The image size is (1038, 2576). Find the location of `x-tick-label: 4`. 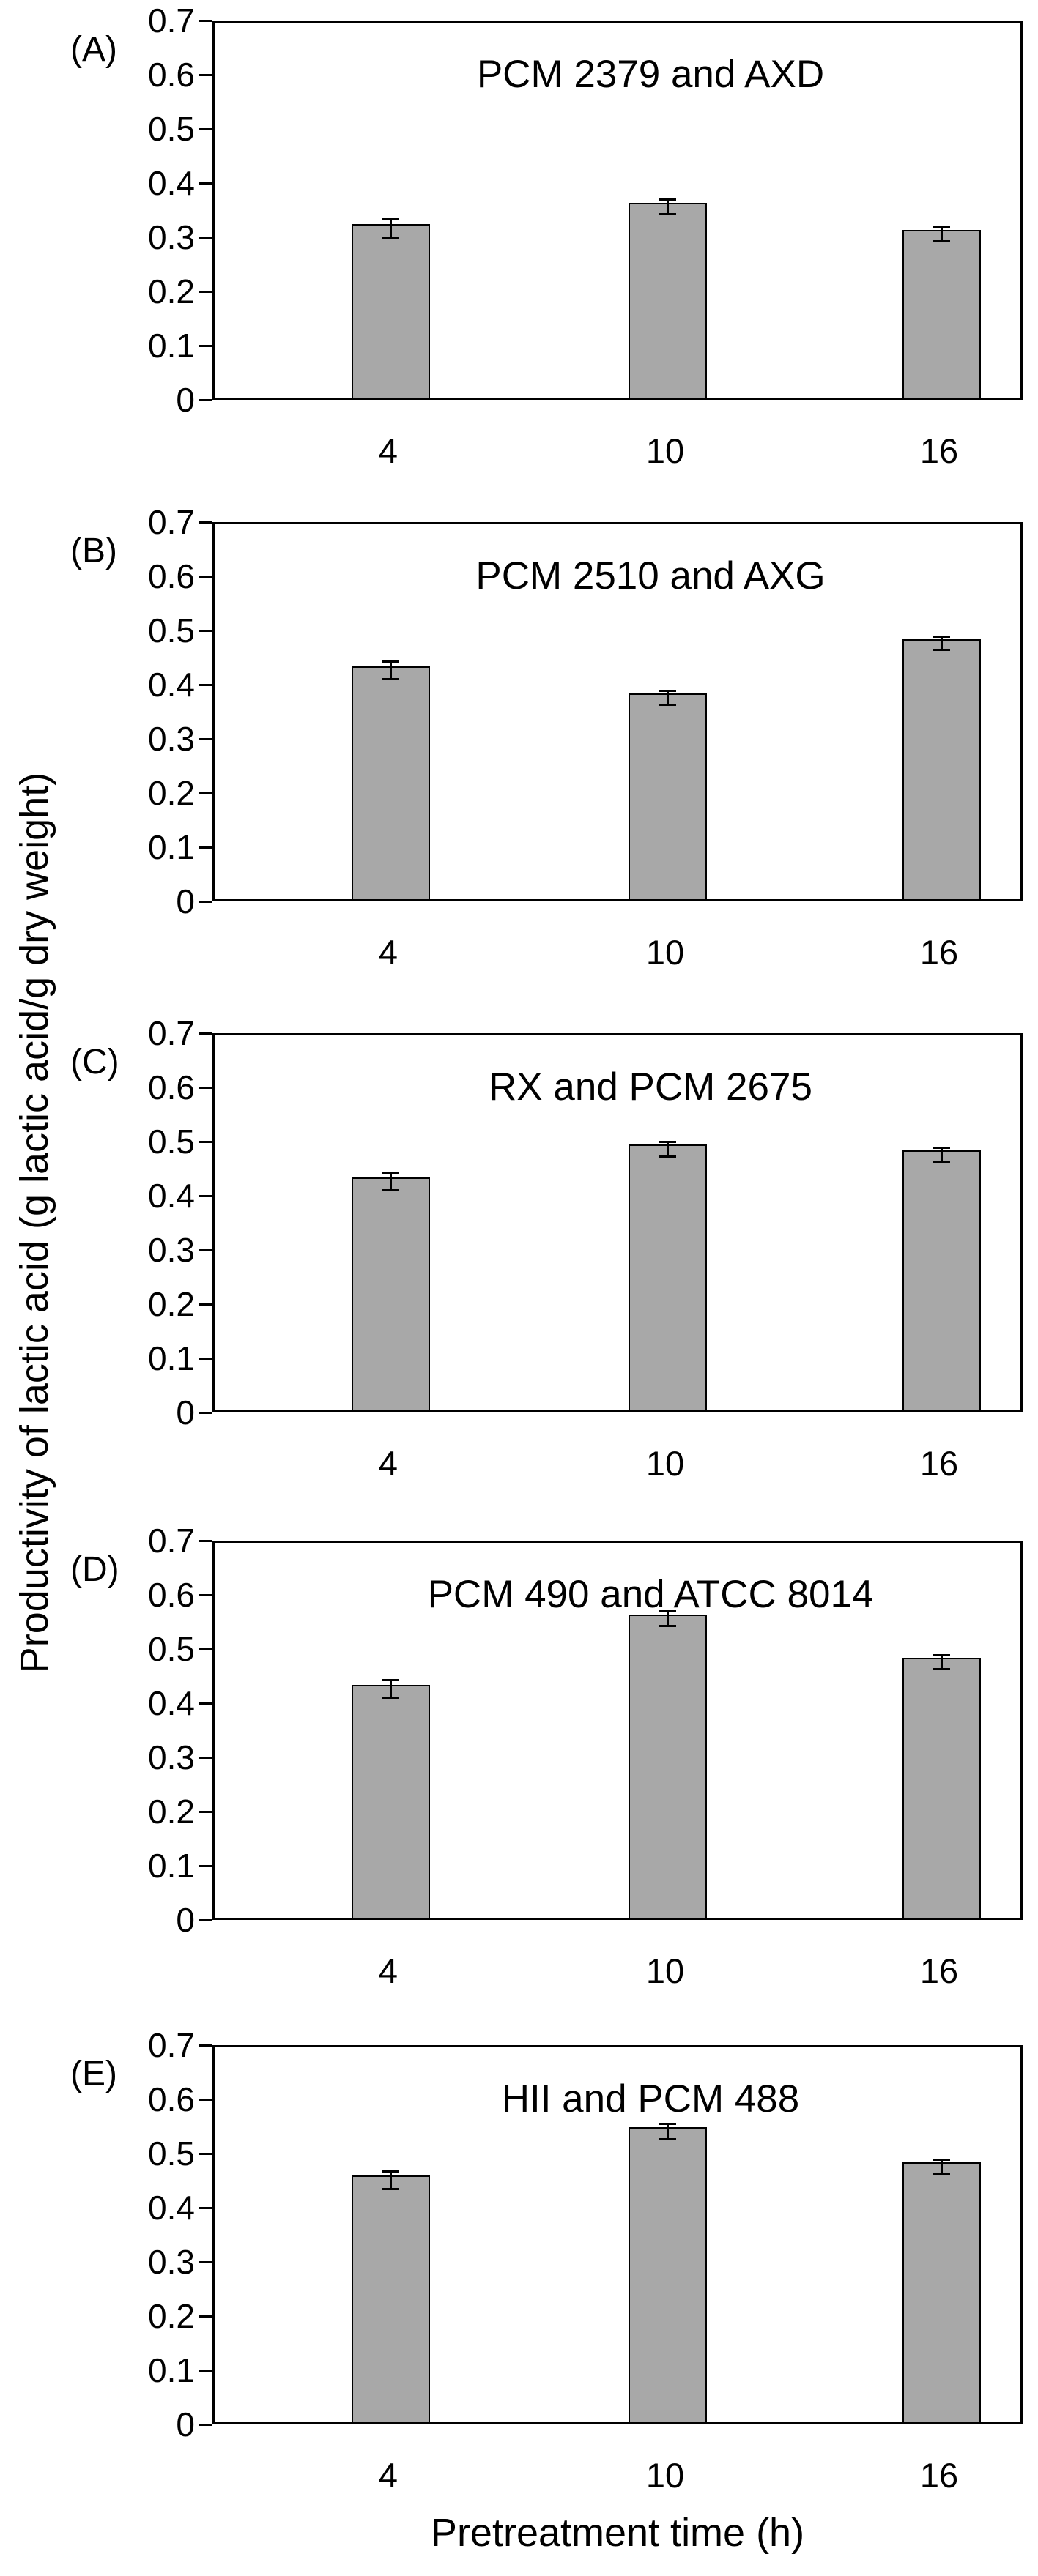

x-tick-label: 4 is located at coordinates (388, 1463).